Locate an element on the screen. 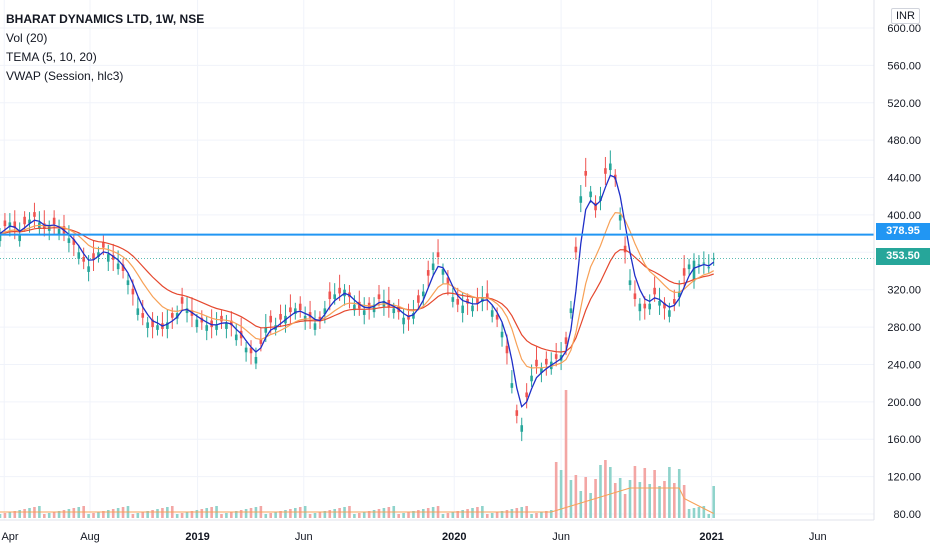 This screenshot has width=932, height=550. legend-title: BHARAT DYNAMICS LTD, 1W, NSE is located at coordinates (105, 19).